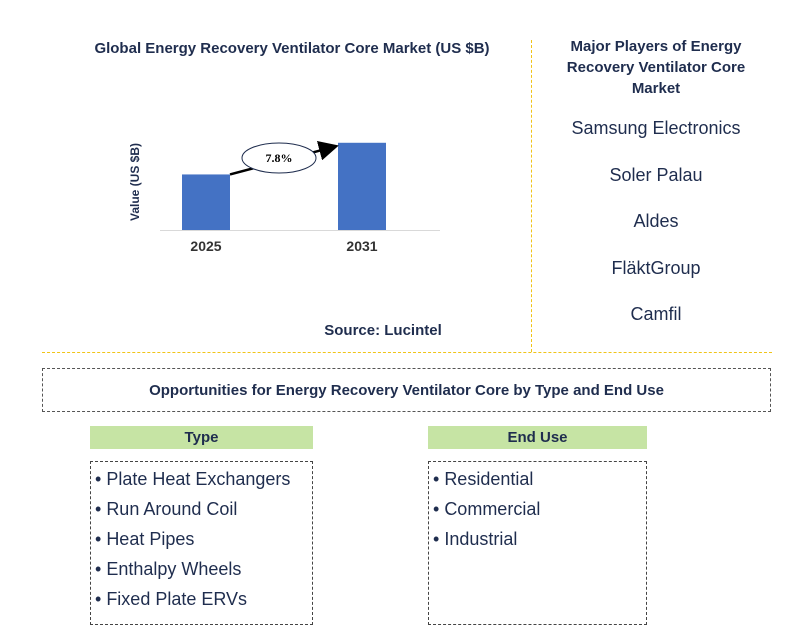  What do you see at coordinates (656, 267) in the screenshot?
I see `player-item: FläktGroup` at bounding box center [656, 267].